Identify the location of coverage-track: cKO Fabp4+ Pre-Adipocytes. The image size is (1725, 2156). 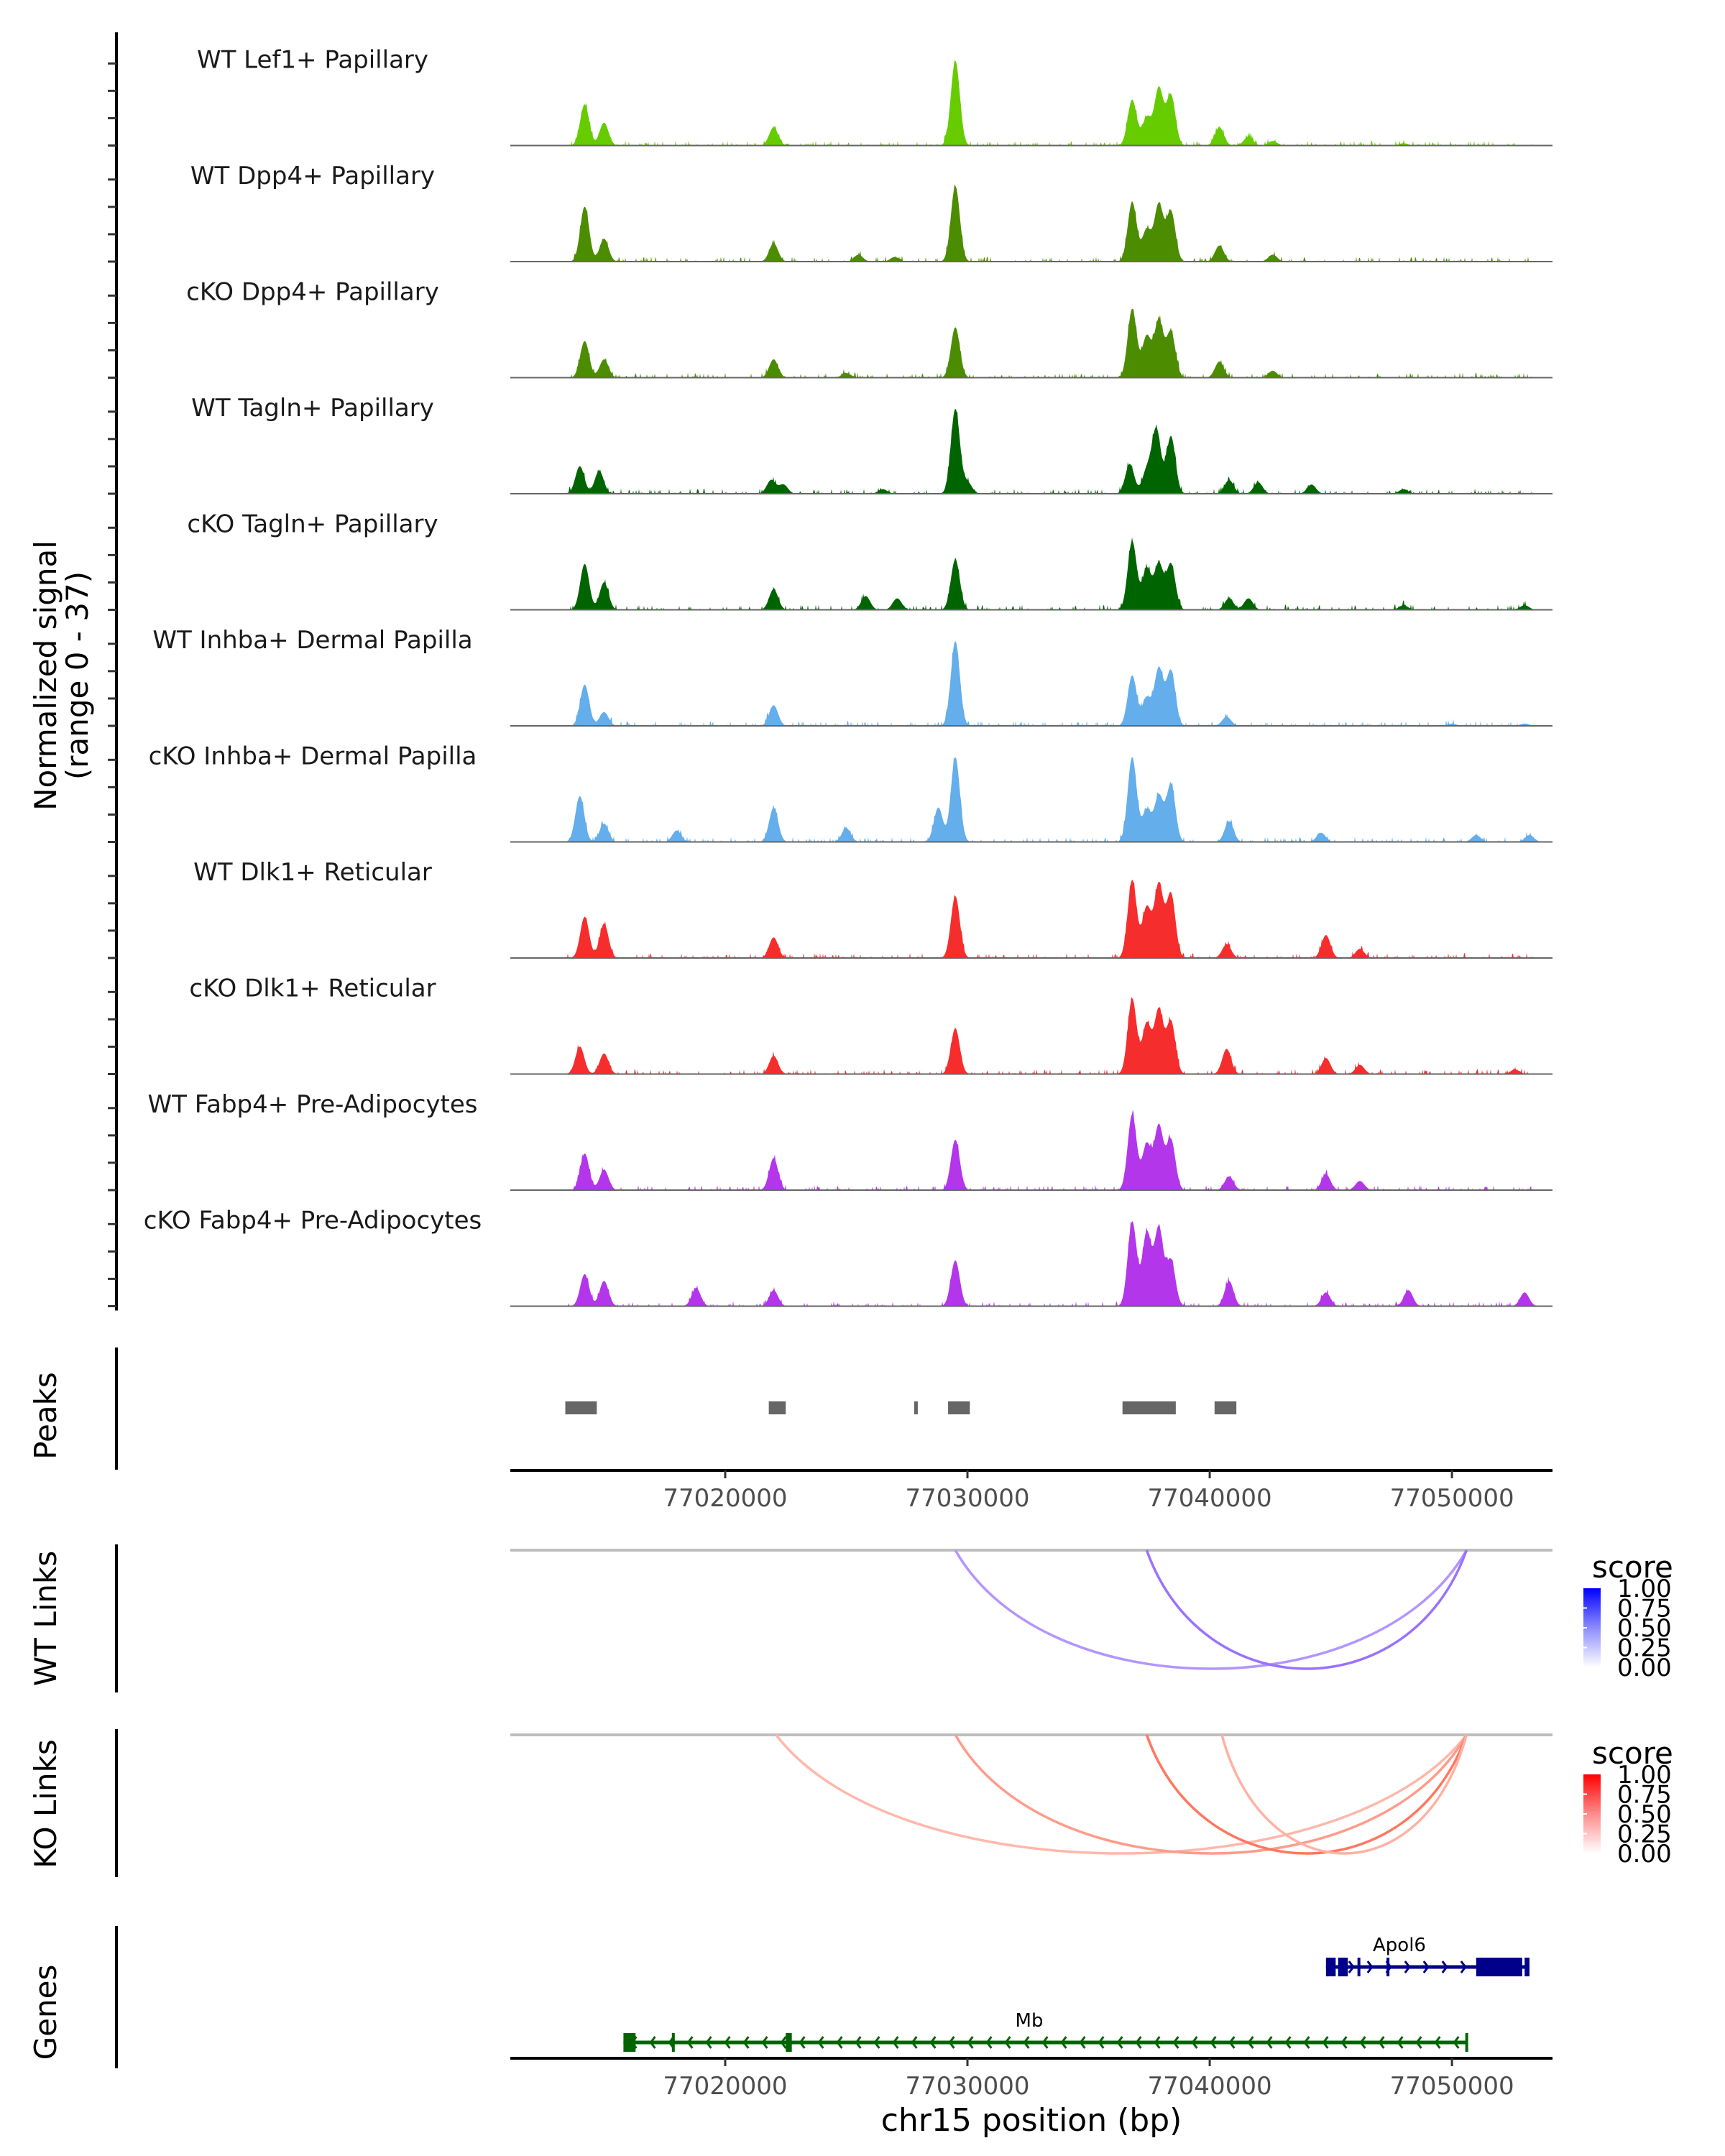
(830, 1257).